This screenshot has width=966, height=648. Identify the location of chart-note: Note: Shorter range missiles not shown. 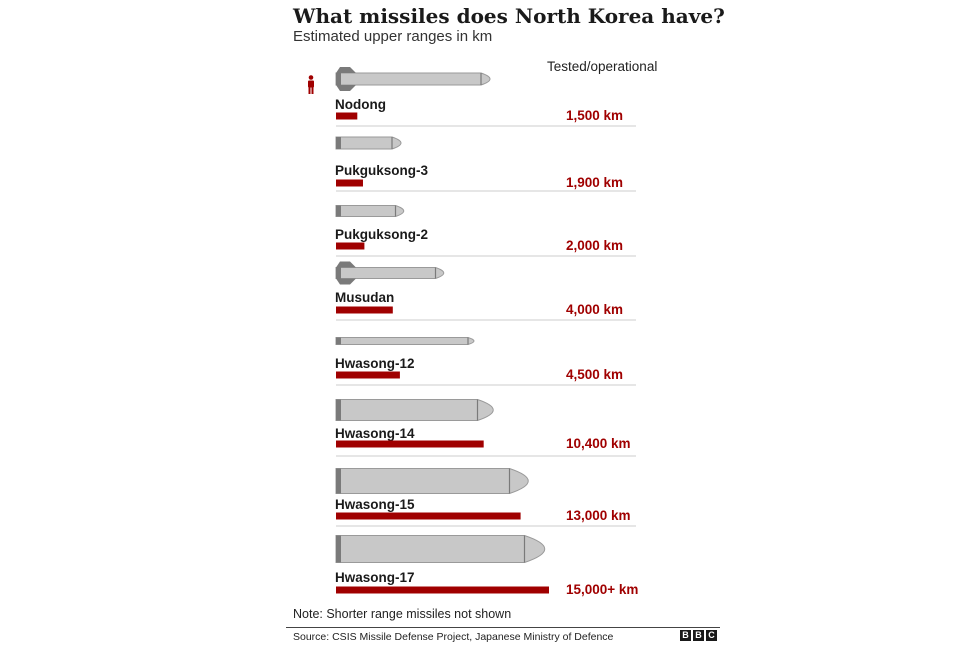
(402, 614).